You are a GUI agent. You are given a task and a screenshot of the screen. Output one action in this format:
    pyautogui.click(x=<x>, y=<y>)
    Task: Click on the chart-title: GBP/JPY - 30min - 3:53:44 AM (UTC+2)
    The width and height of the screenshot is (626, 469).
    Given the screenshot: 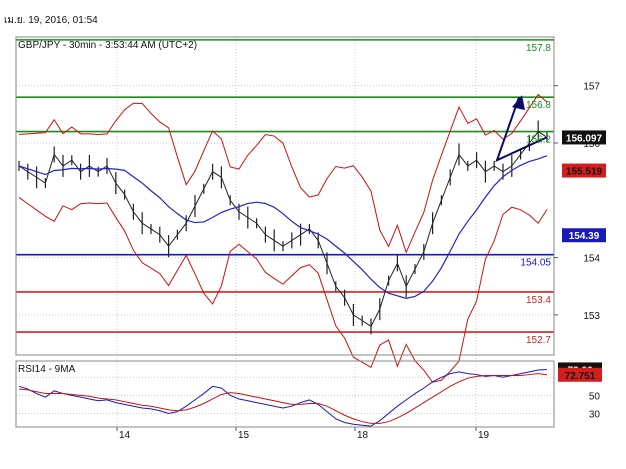 What is the action you would take?
    pyautogui.click(x=108, y=45)
    